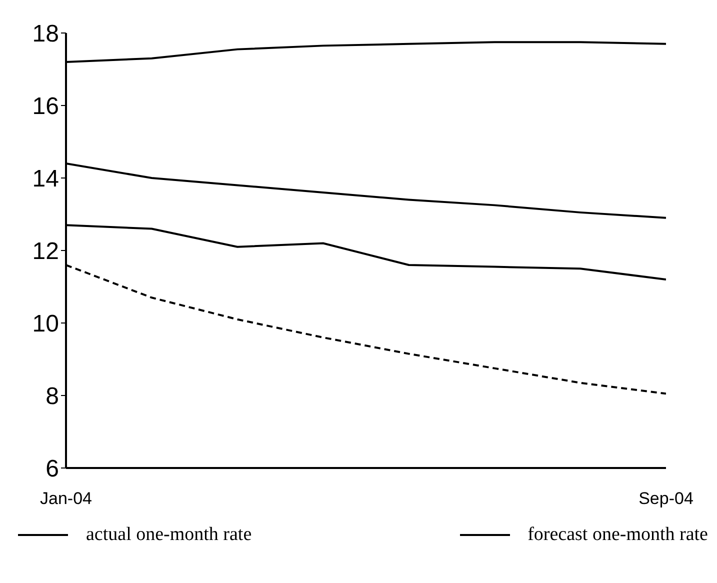 The width and height of the screenshot is (717, 583). I want to click on y-tick-label: 18, so click(45, 34).